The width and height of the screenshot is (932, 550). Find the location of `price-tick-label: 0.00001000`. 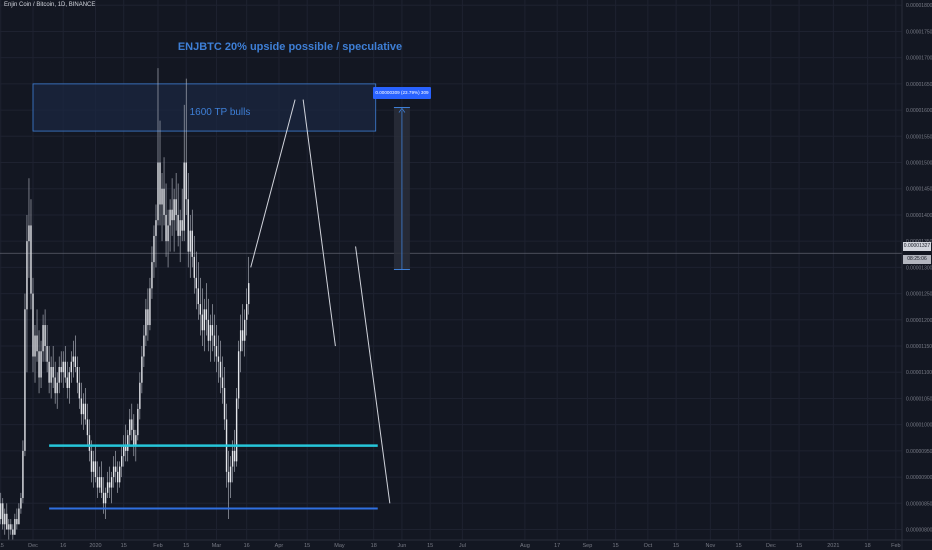

price-tick-label: 0.00001000 is located at coordinates (919, 426).